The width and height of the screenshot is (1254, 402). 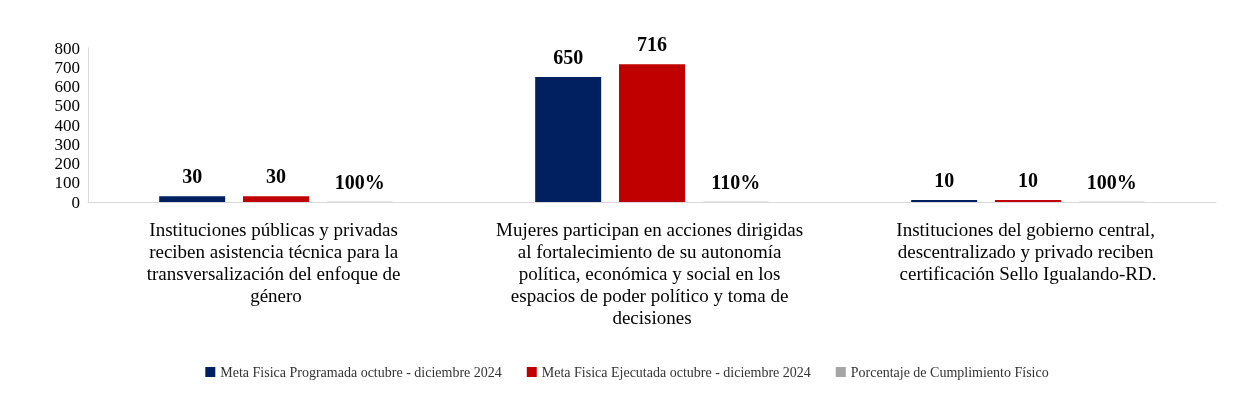 What do you see at coordinates (276, 262) in the screenshot?
I see `x-tick-label: Instituciones públicas y privadas reciben asistencia técnica para la transversalización del enfoque de género` at bounding box center [276, 262].